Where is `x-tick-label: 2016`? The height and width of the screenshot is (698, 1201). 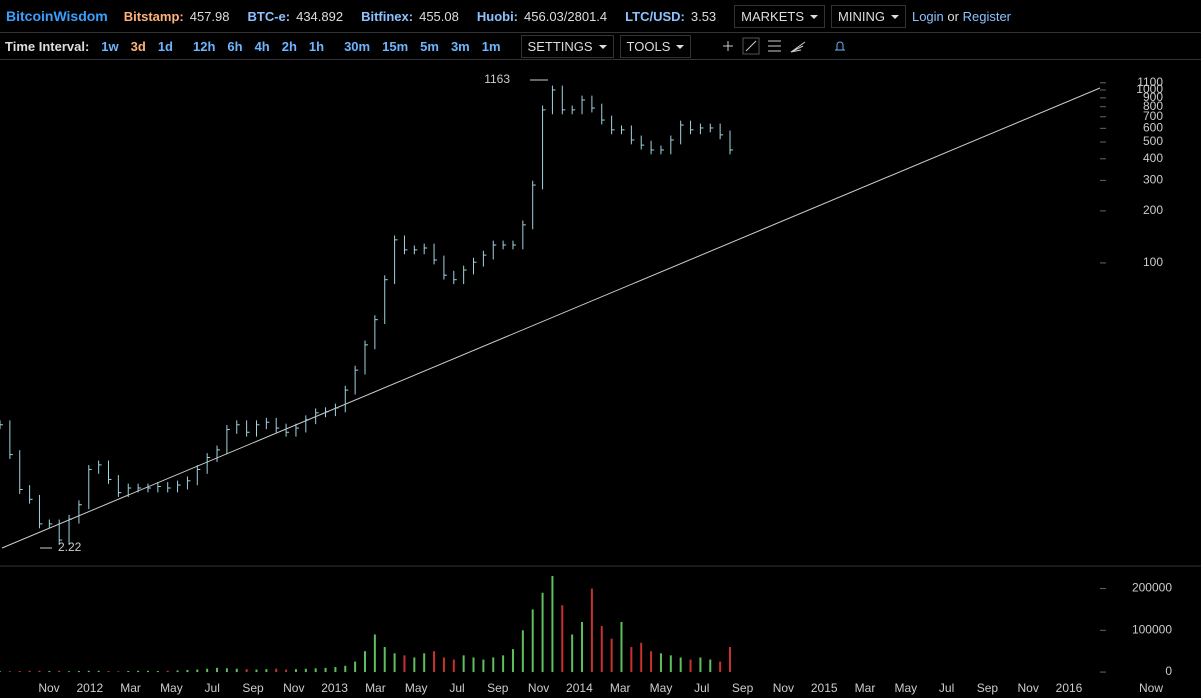
x-tick-label: 2016 is located at coordinates (1069, 688).